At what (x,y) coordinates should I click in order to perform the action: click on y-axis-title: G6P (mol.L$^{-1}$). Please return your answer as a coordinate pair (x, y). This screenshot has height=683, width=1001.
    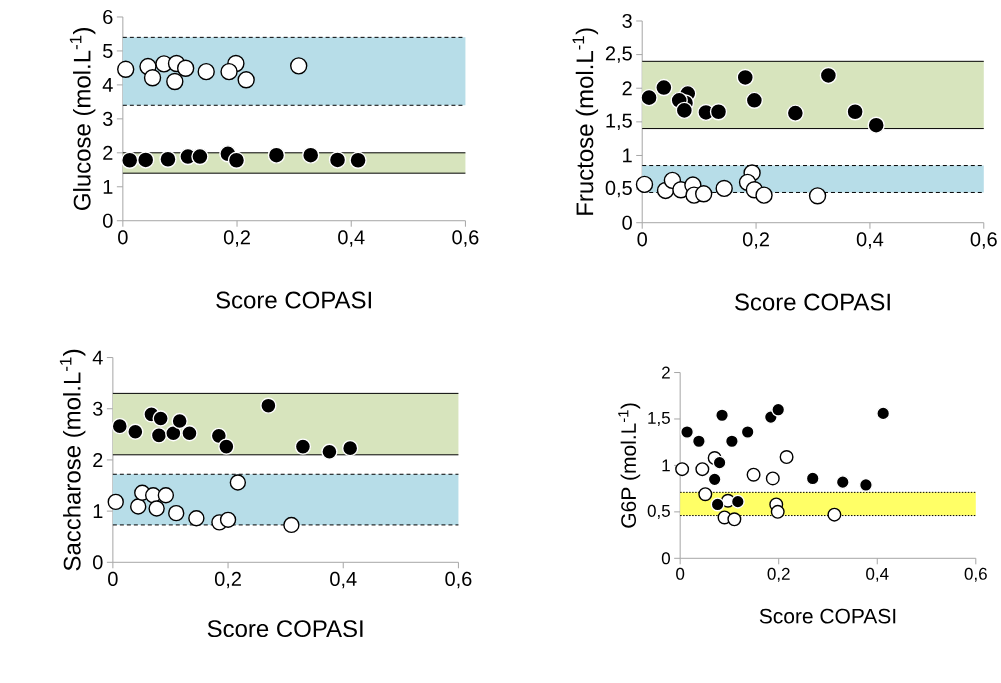
    Looking at the image, I should click on (629, 465).